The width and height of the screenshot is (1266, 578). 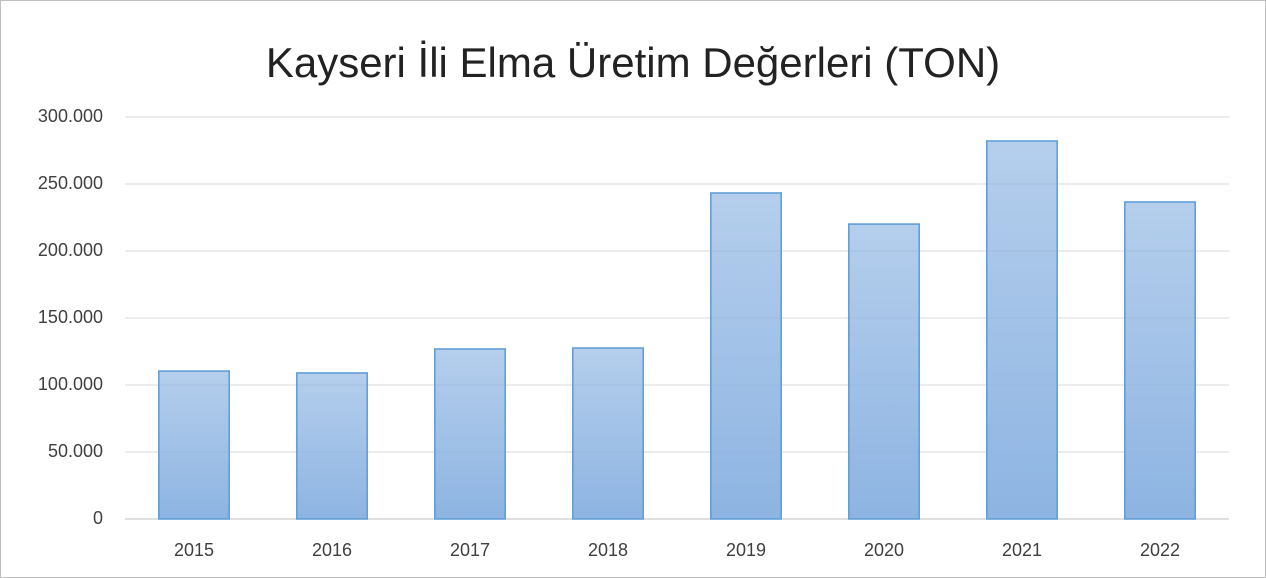 What do you see at coordinates (633, 62) in the screenshot?
I see `chart-title: Kayseri İli Elma Üretim Değerleri (TON)` at bounding box center [633, 62].